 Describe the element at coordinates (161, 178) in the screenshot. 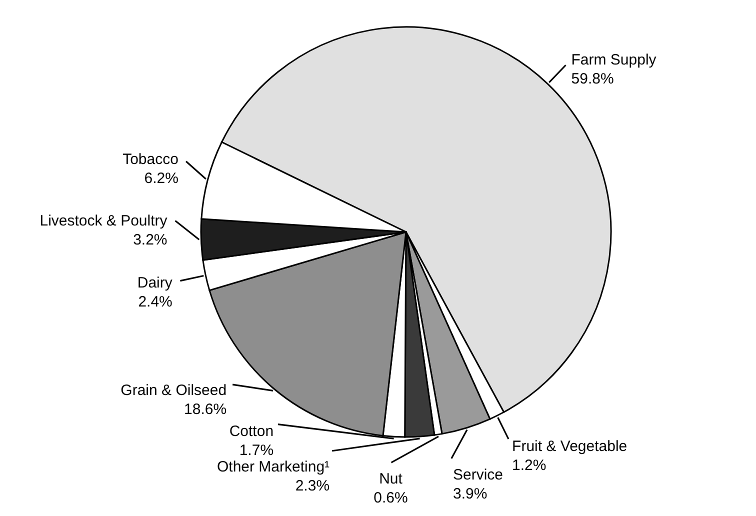

I see `data-label: 6.2%` at that location.